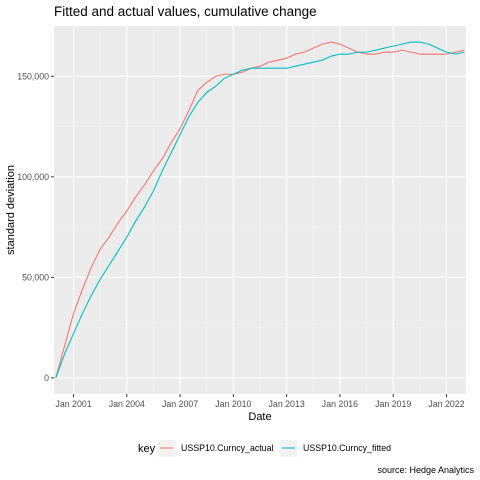  What do you see at coordinates (425, 470) in the screenshot?
I see `chart-caption: source: Hedge Analytics` at bounding box center [425, 470].